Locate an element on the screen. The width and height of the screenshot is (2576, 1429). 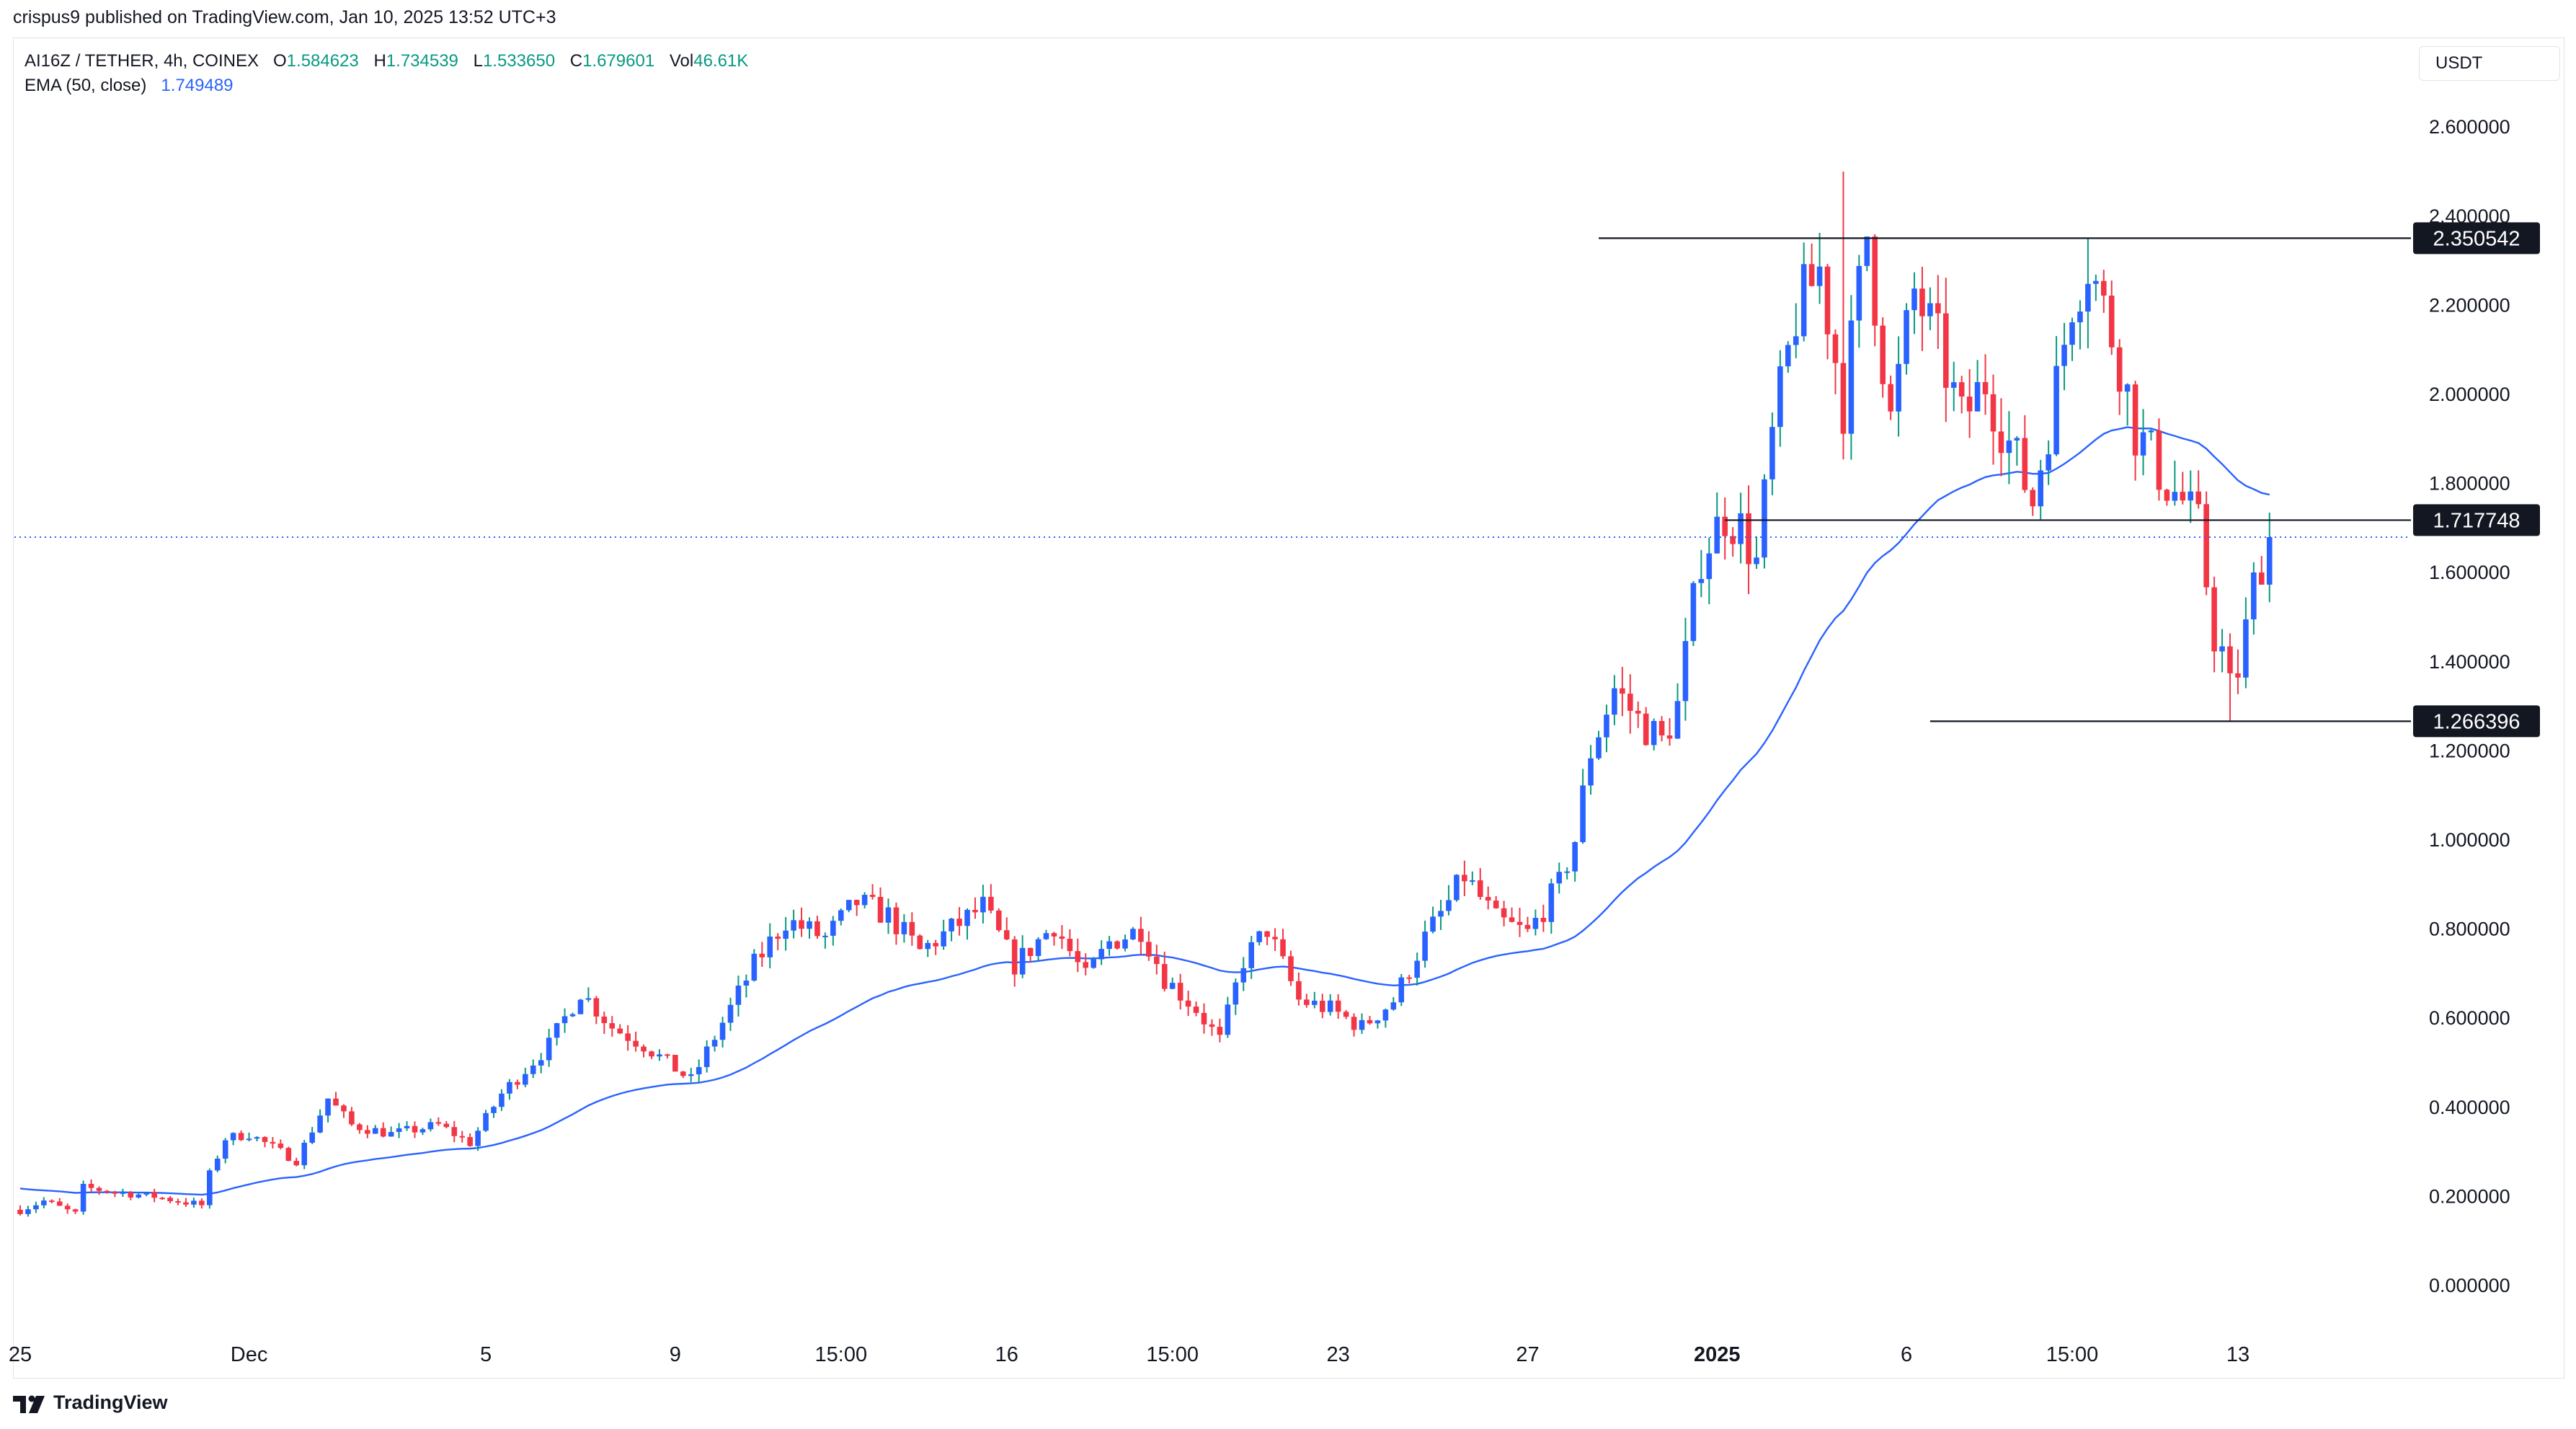
close-label: C is located at coordinates (576, 61).